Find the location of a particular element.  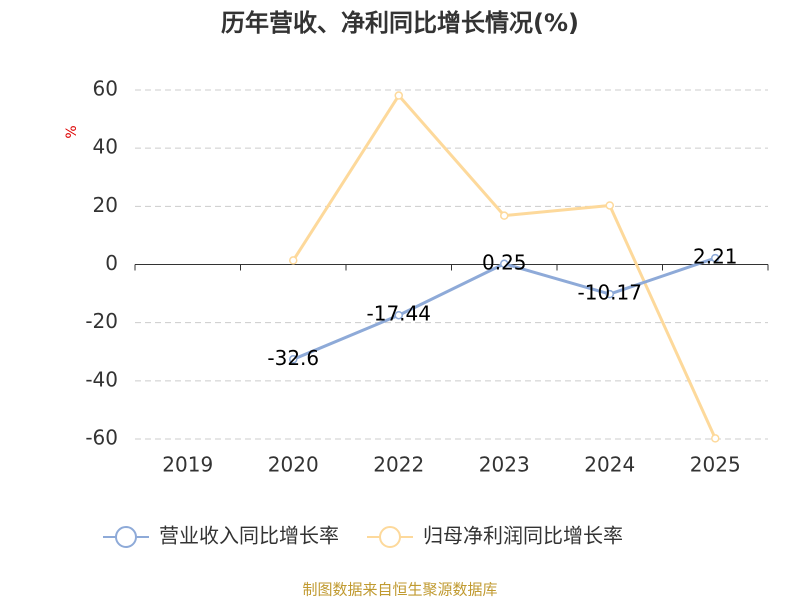

legend-label: 营业收入同比增长率 is located at coordinates (249, 536).